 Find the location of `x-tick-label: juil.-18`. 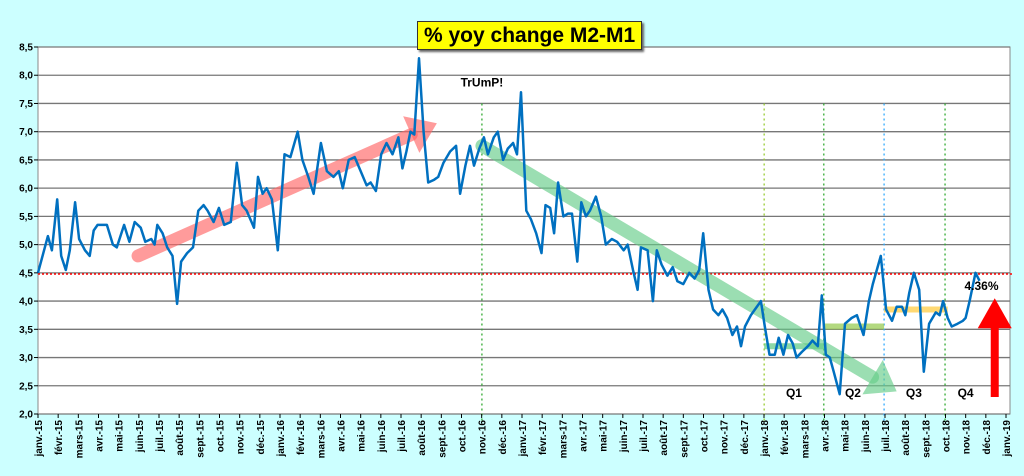

x-tick-label: juil.-18 is located at coordinates (886, 436).